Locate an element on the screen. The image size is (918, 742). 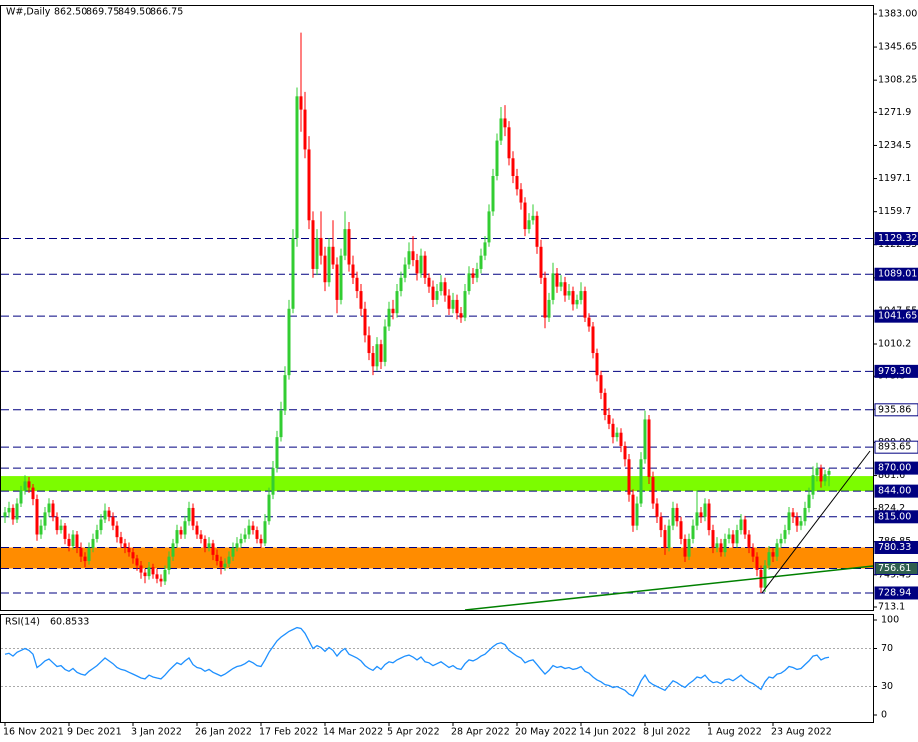
level-label: 893.65 is located at coordinates (894, 447).